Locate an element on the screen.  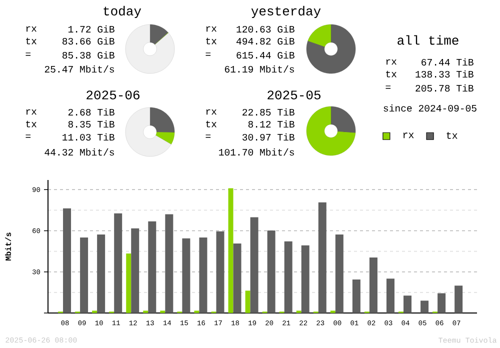
text: 1.72 GiB is located at coordinates (91, 29).